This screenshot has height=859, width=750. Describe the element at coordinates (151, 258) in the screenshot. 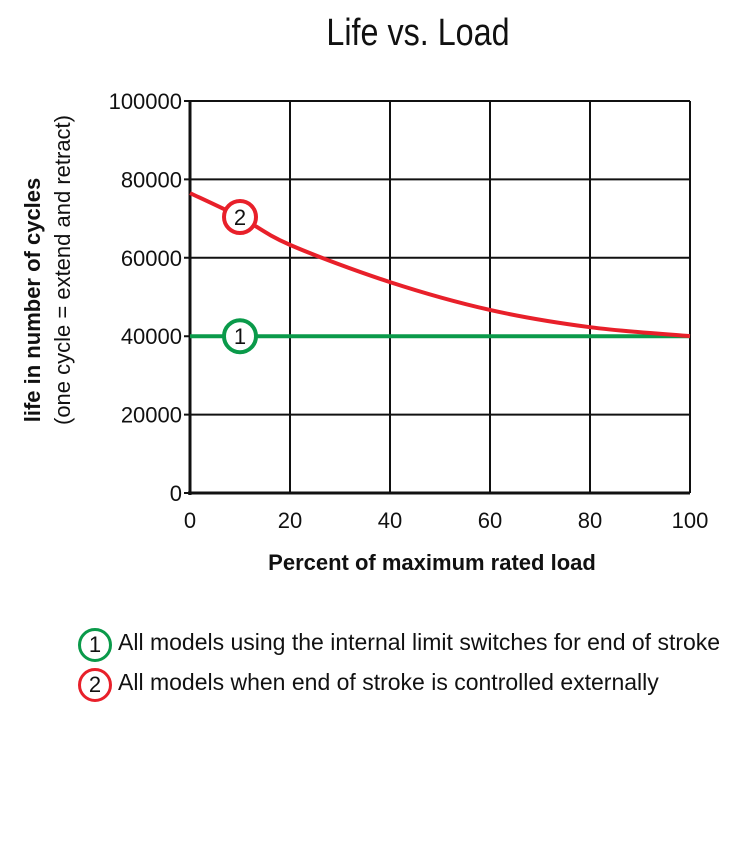

I see `y-tick-label: 60000` at that location.